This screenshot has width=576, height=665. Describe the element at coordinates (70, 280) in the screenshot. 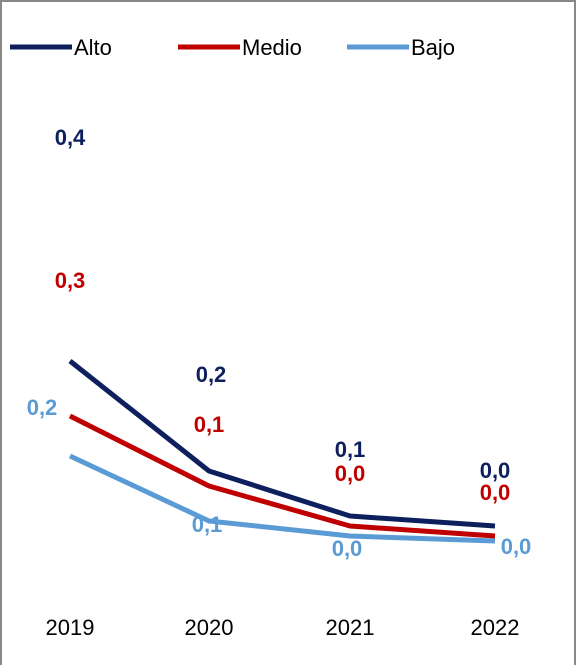

I see `data-label-medio-2019: 0,3` at that location.